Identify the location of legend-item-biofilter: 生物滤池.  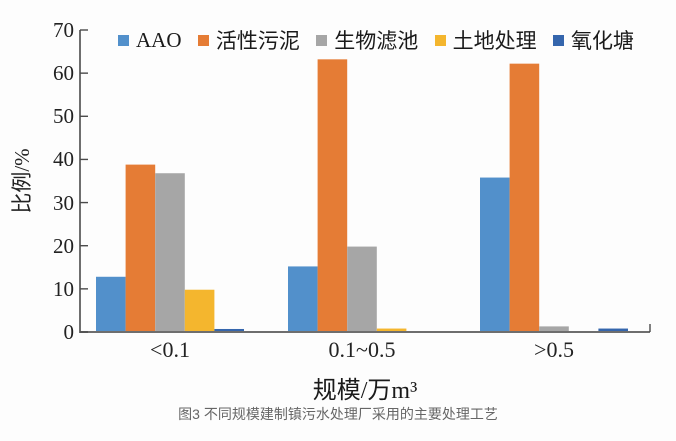
(367, 40).